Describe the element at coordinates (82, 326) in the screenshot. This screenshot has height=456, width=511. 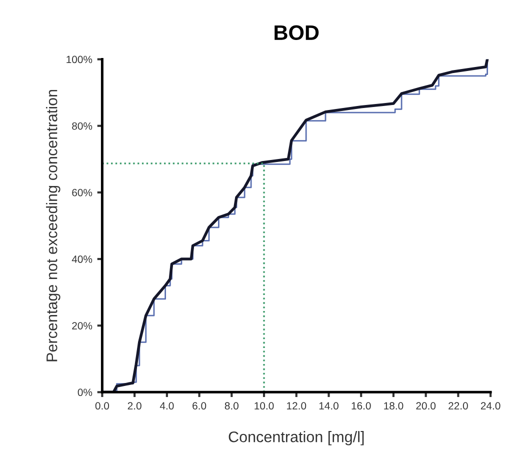
I see `y-tick-label: 20%` at that location.